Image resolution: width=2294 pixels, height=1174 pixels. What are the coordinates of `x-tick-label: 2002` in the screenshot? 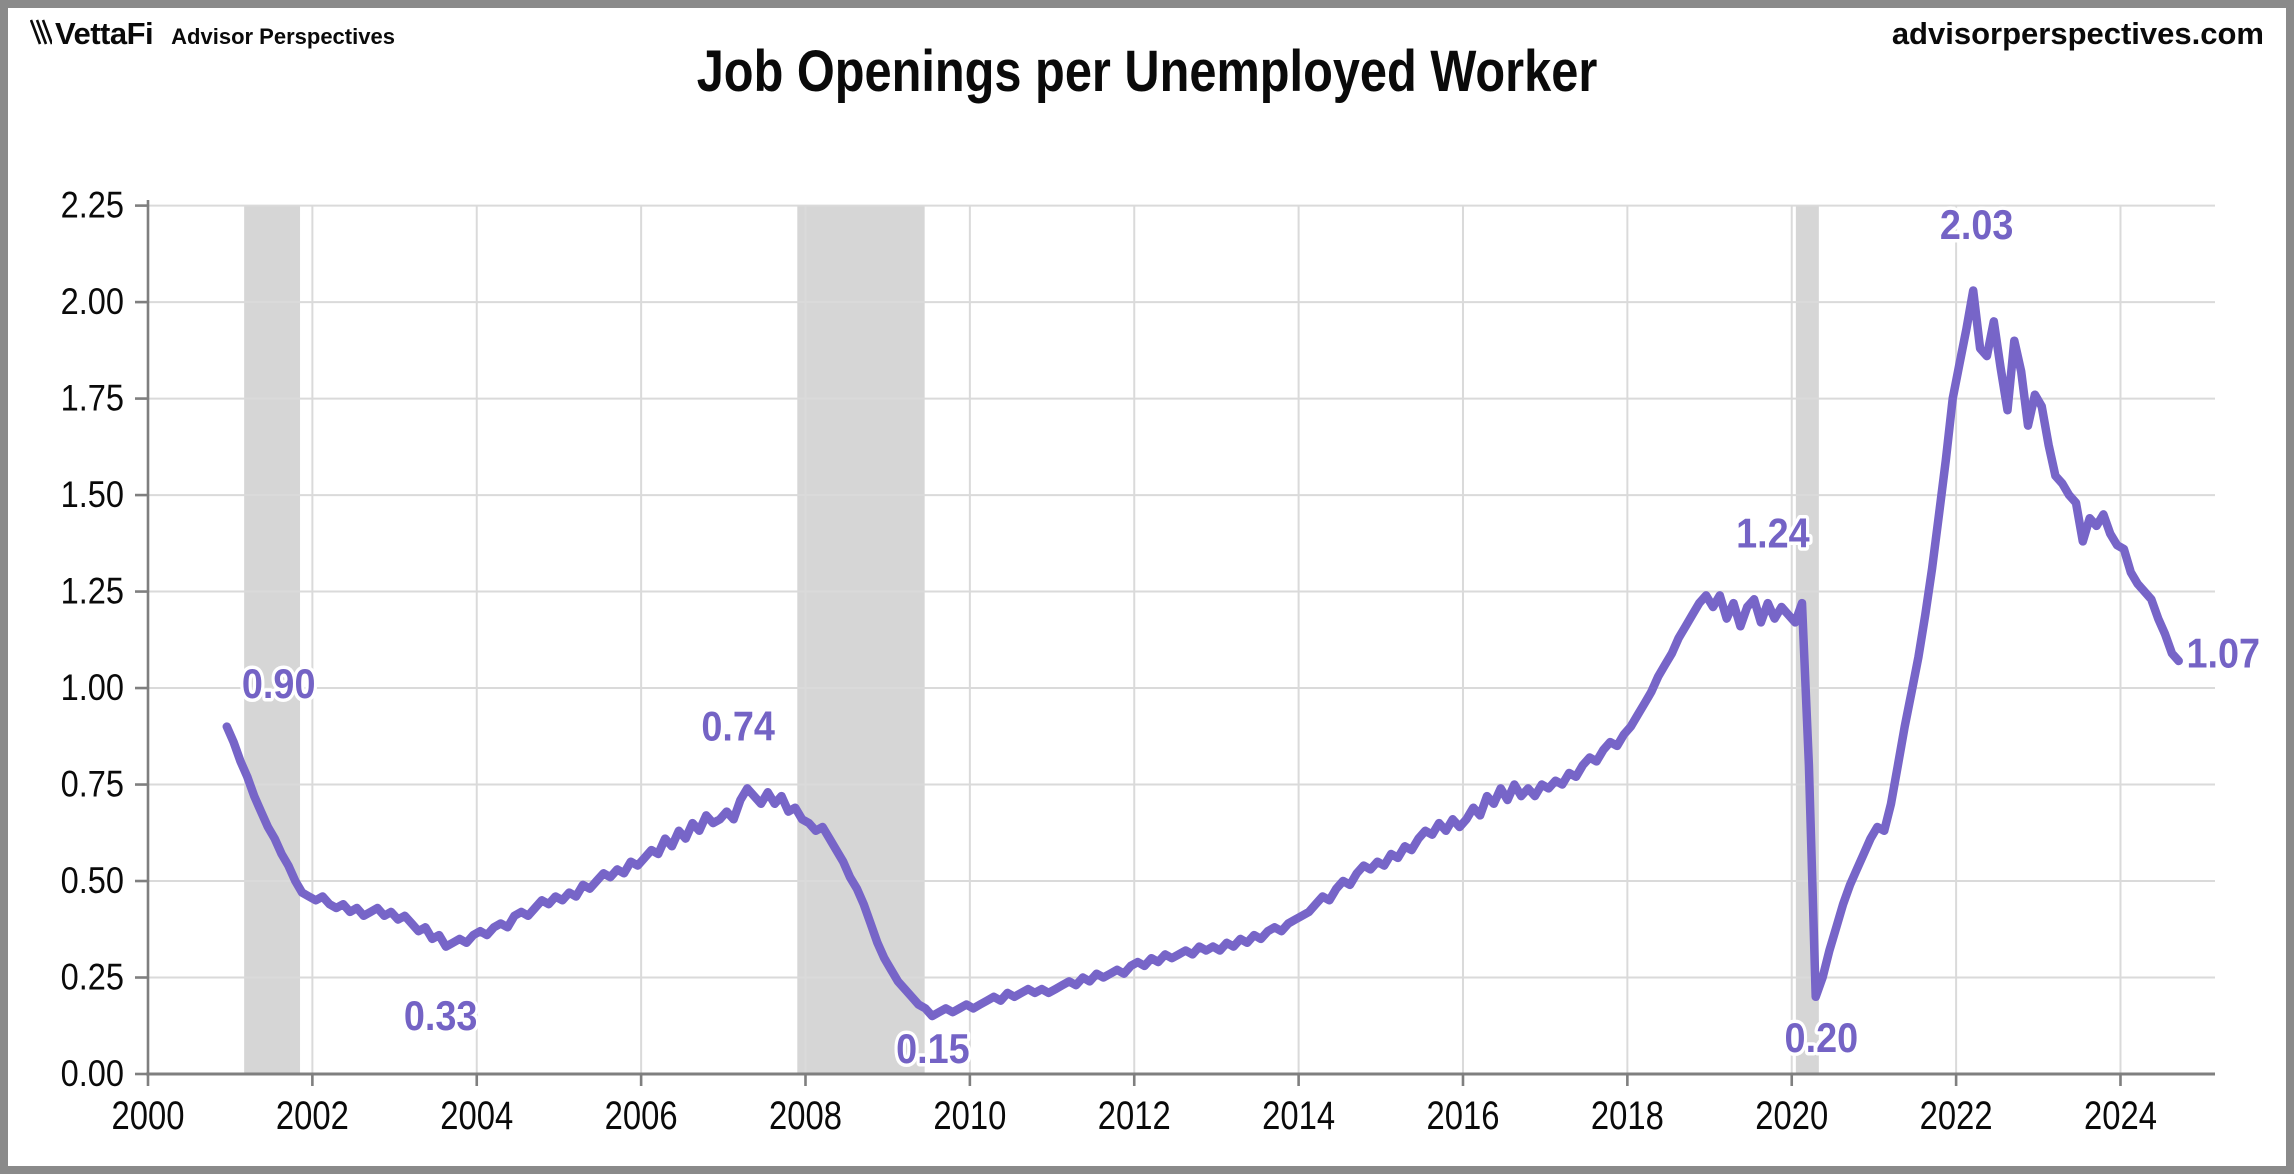 It's located at (312, 1115).